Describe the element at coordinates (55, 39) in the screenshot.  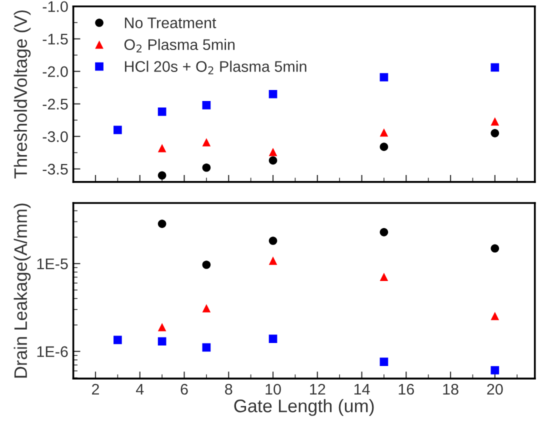
I see `y-tick-label: -1.5` at that location.